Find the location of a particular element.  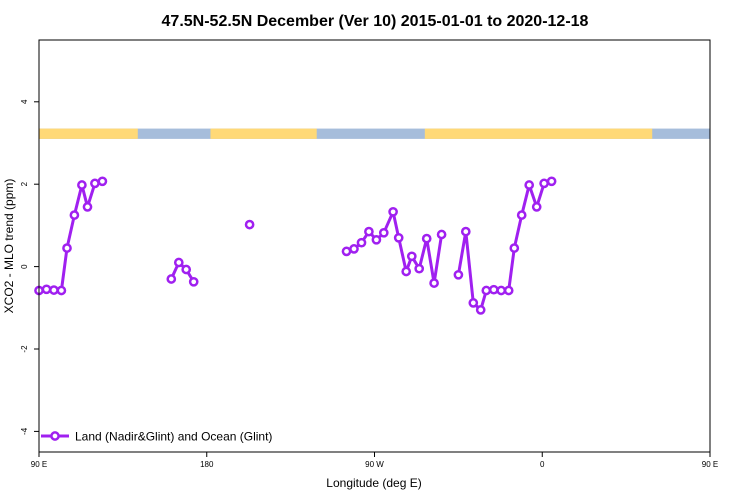

surface-band is located at coordinates (374, 133).